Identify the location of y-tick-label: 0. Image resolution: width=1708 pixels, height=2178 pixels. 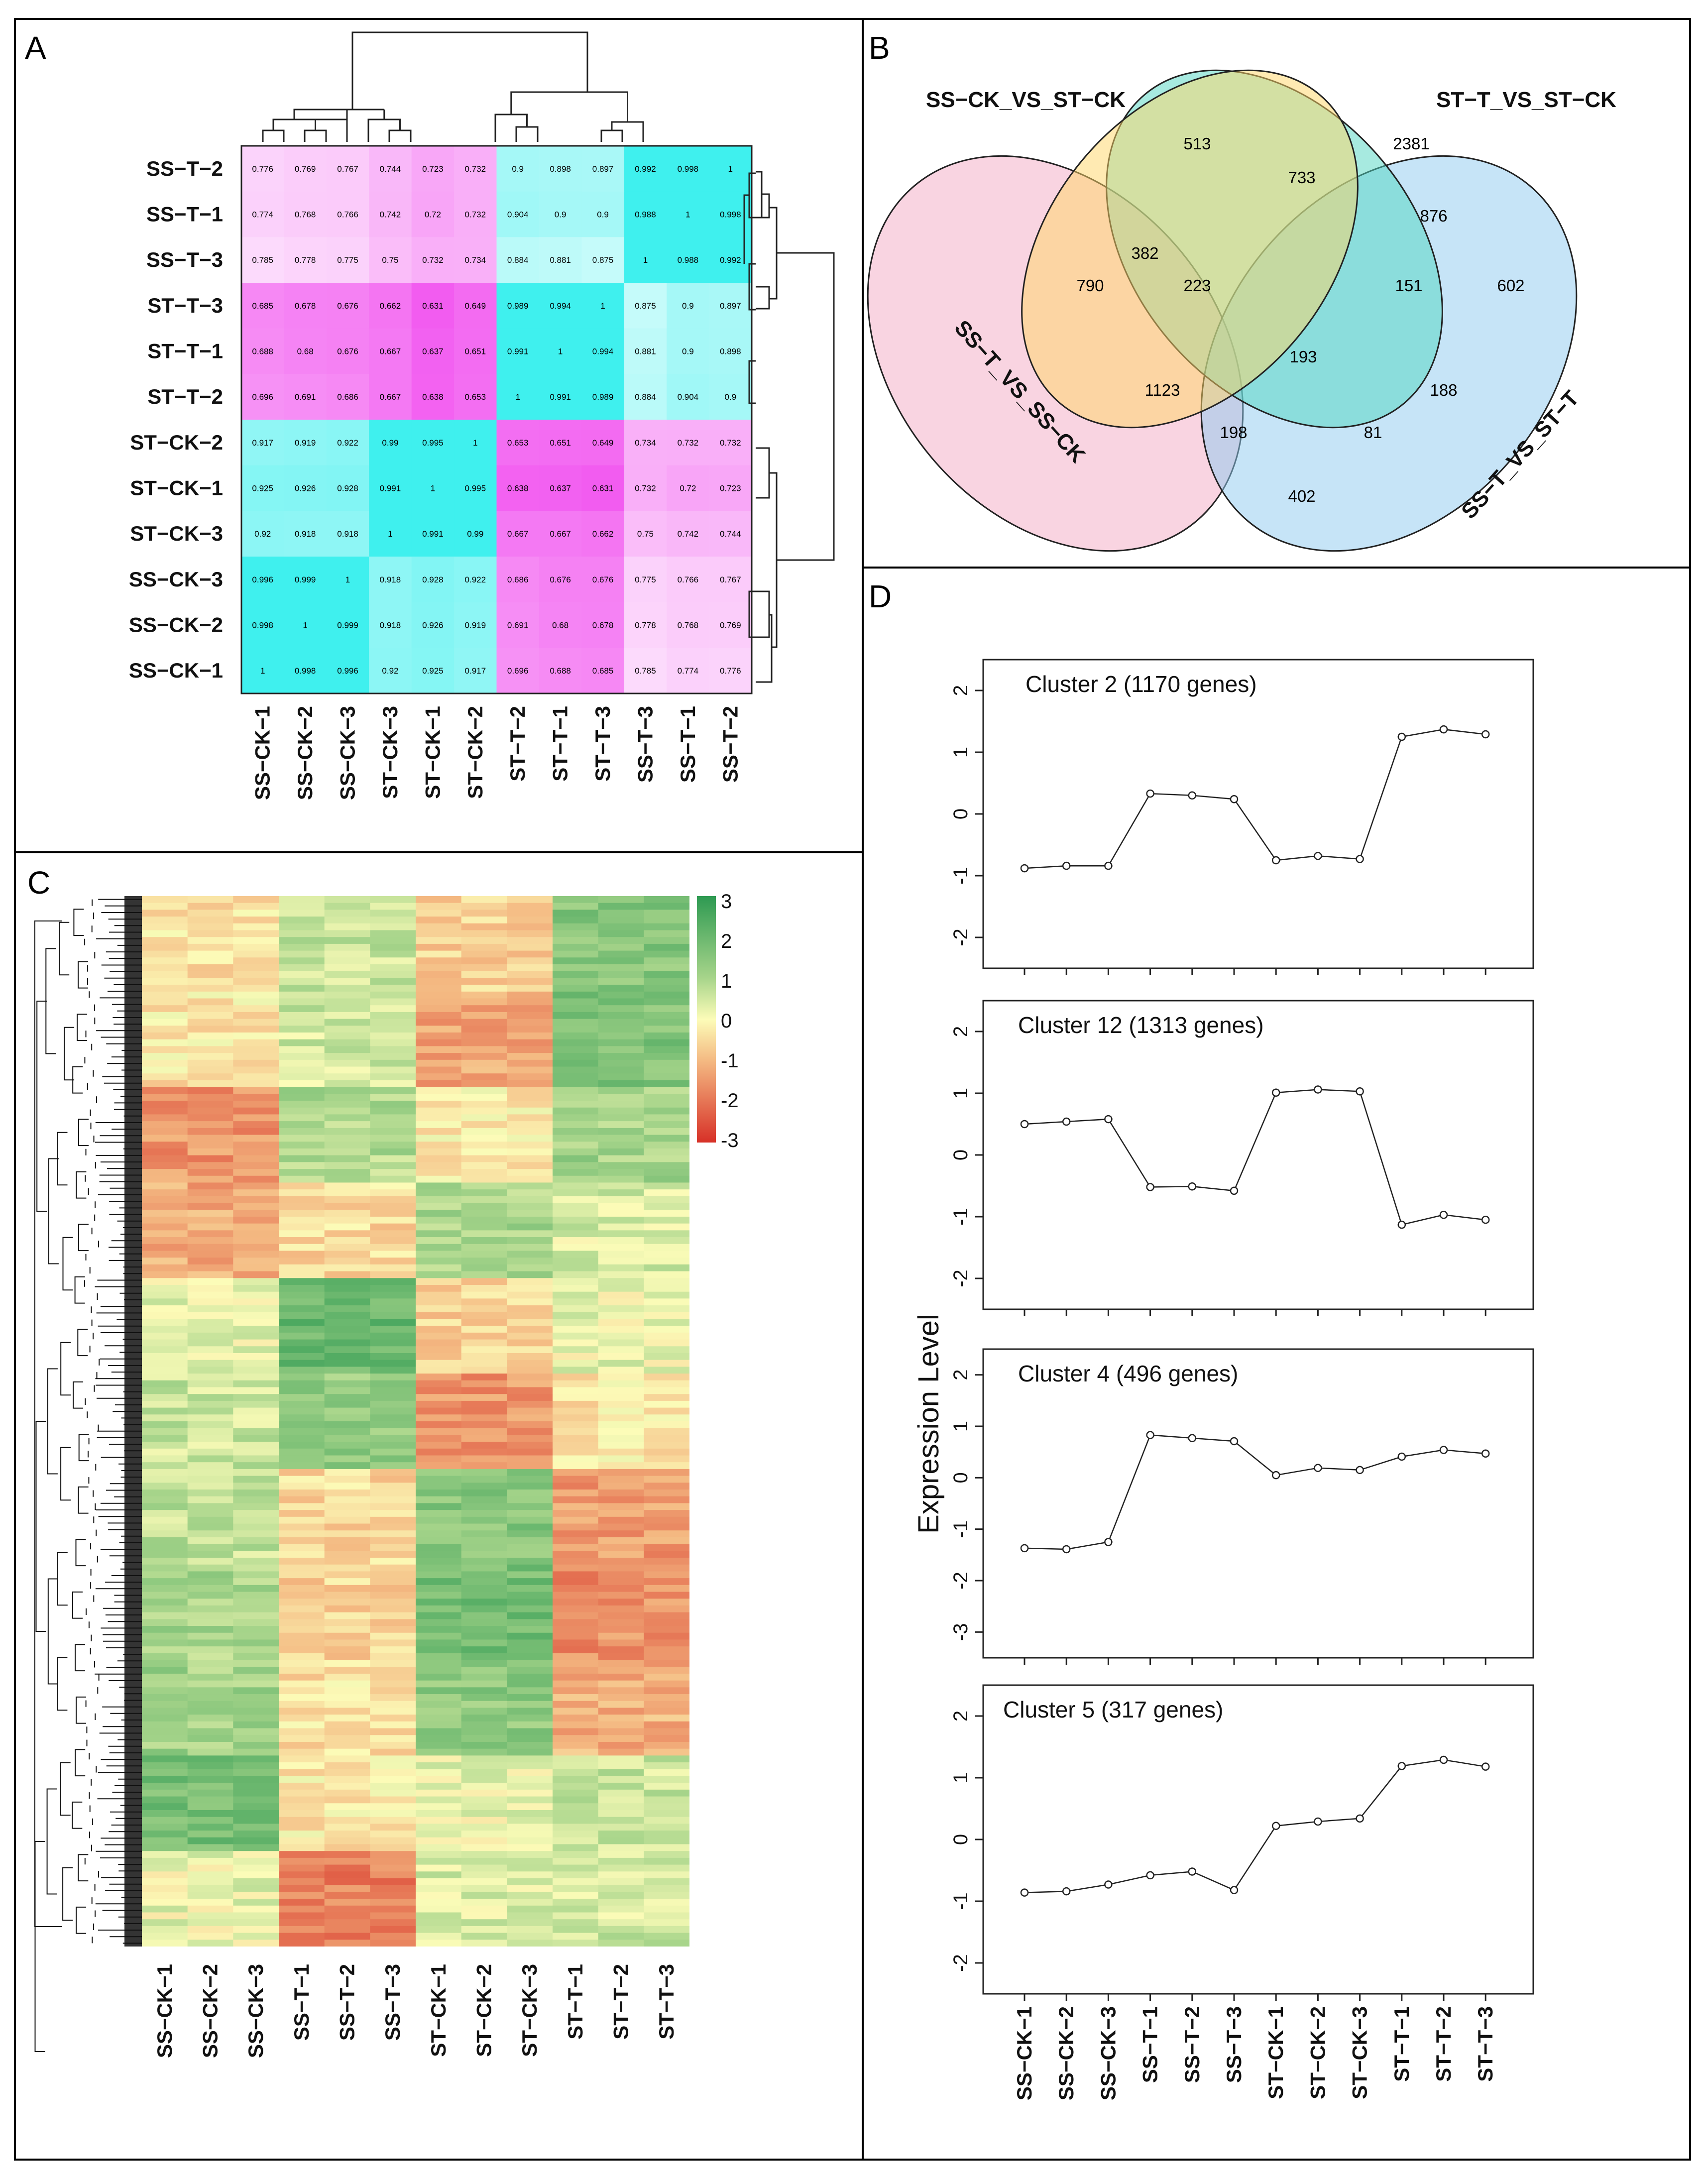
(961, 1839).